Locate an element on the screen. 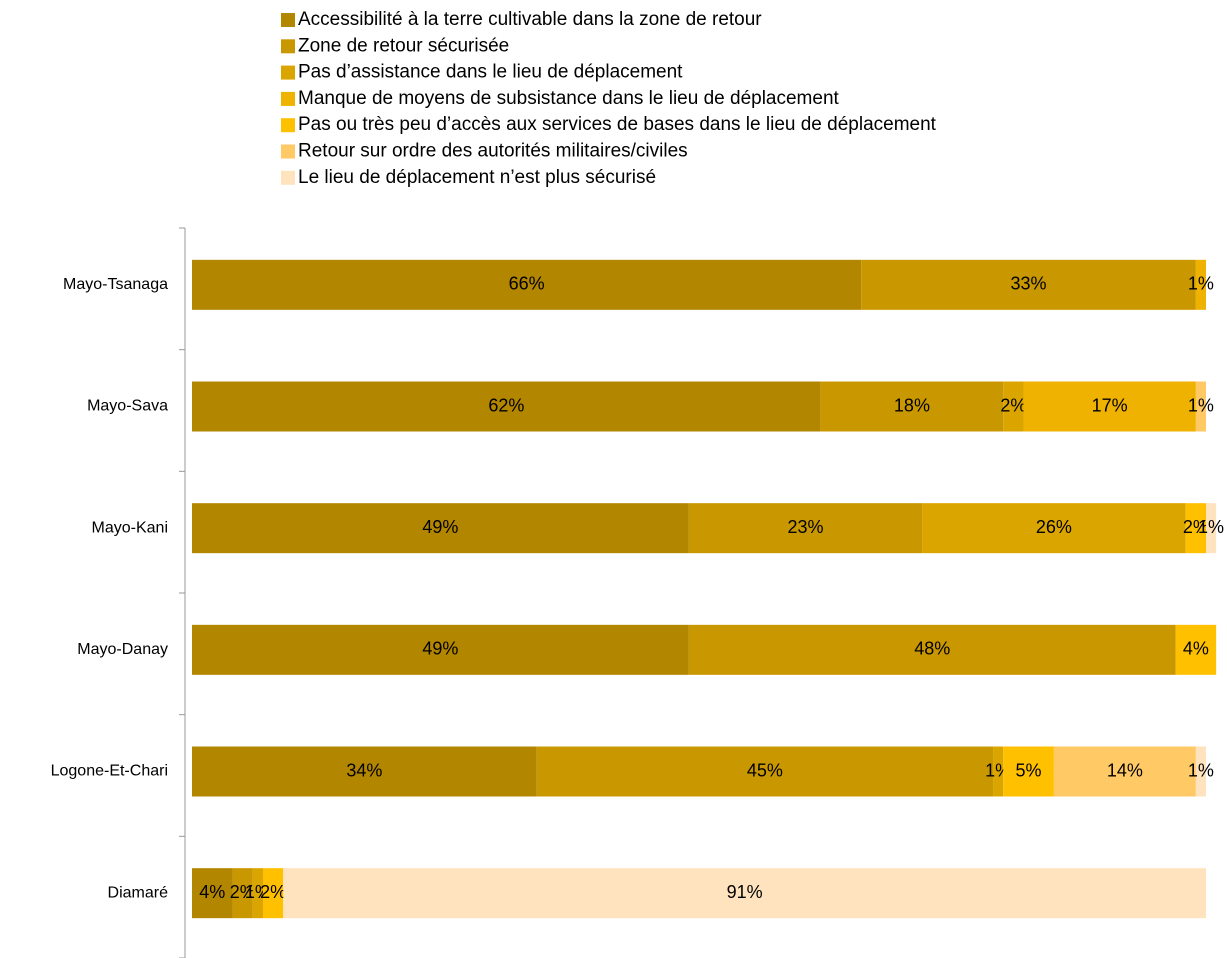  data-label: 17% is located at coordinates (1110, 405).